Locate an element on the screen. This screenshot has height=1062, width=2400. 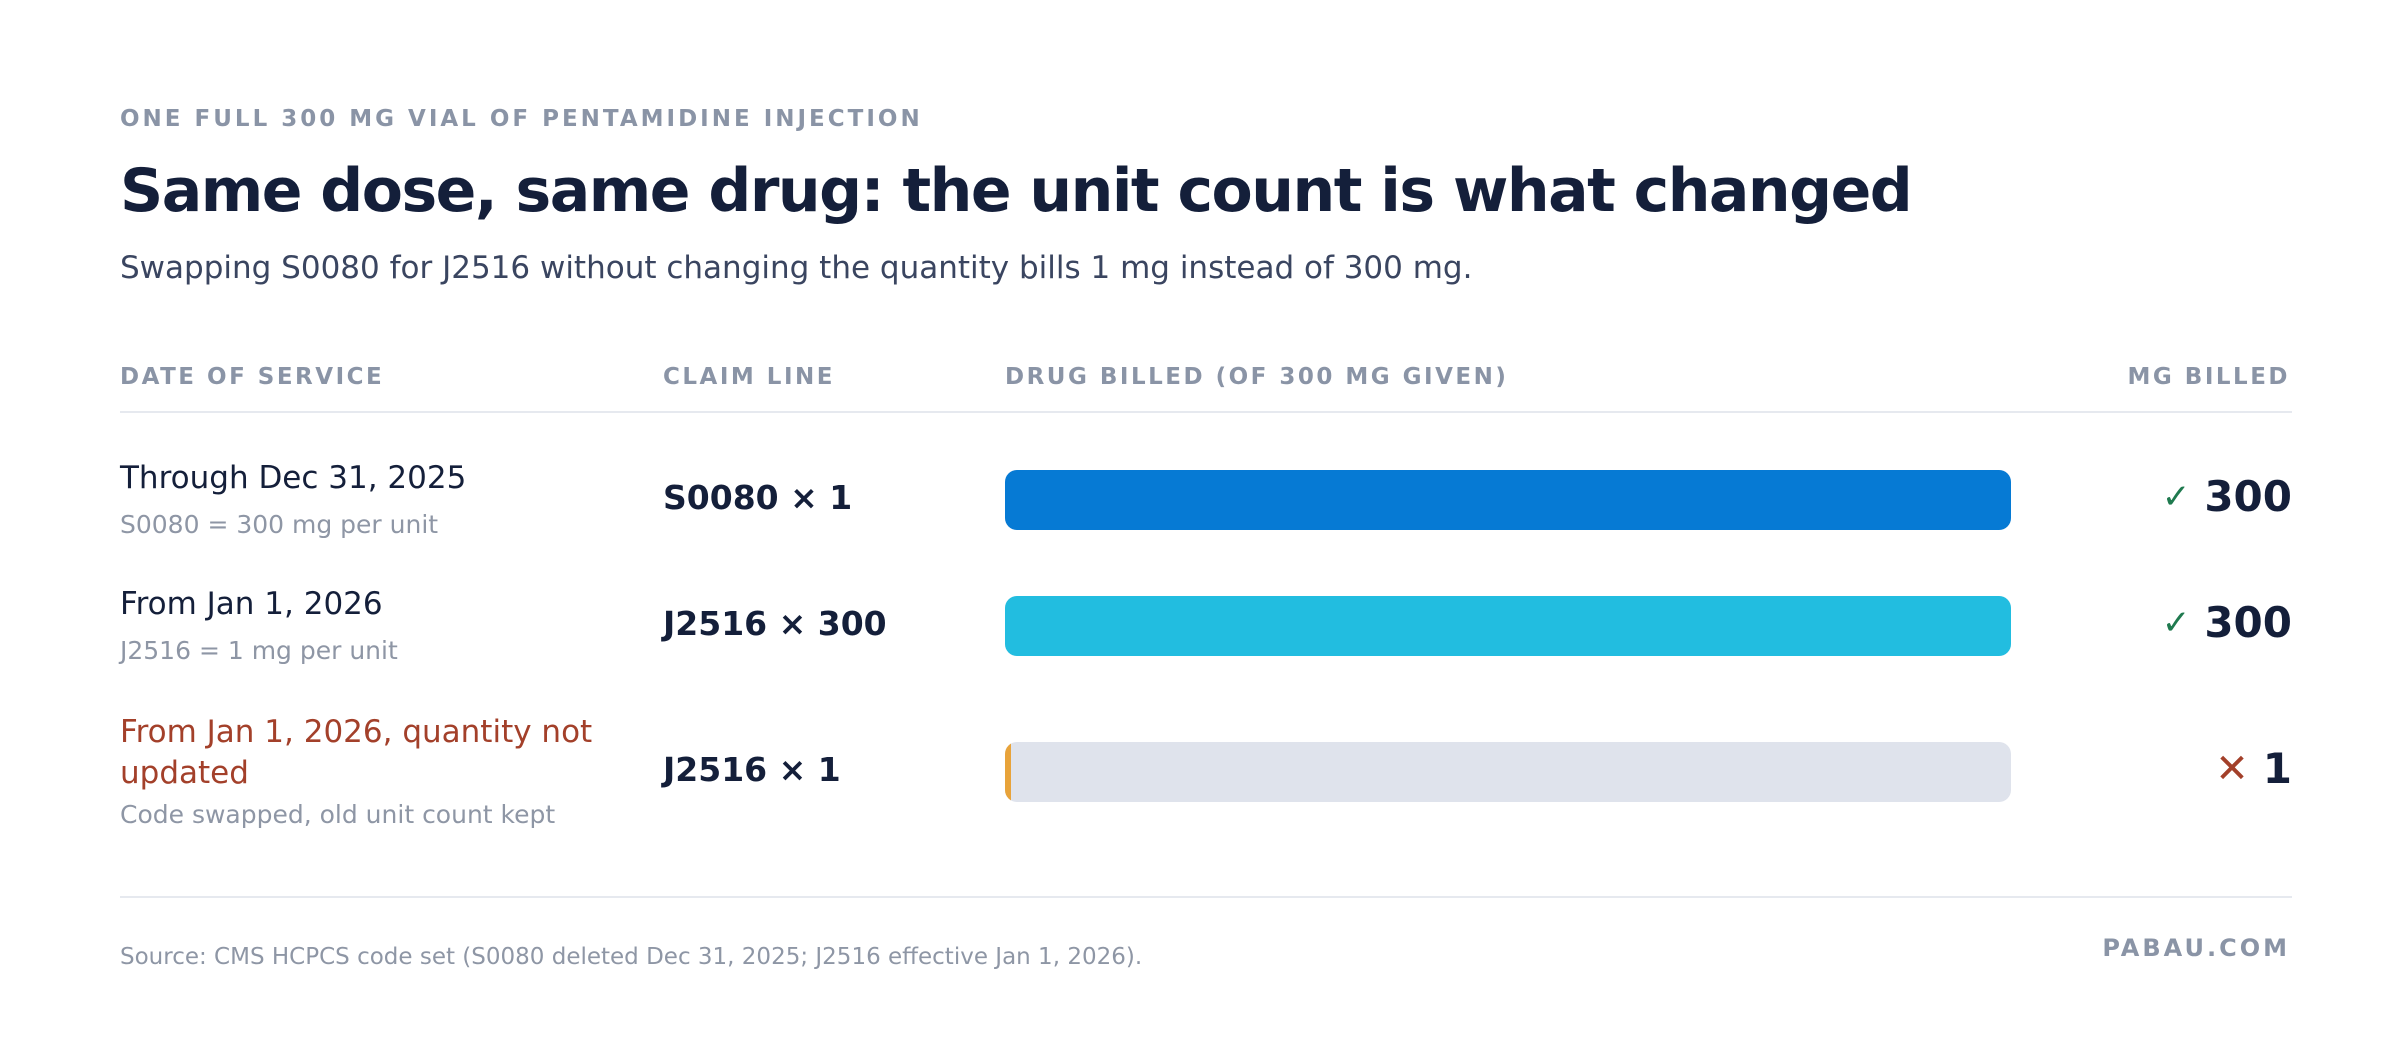
row-mg-billed: ✕ 1 is located at coordinates (2253, 768).